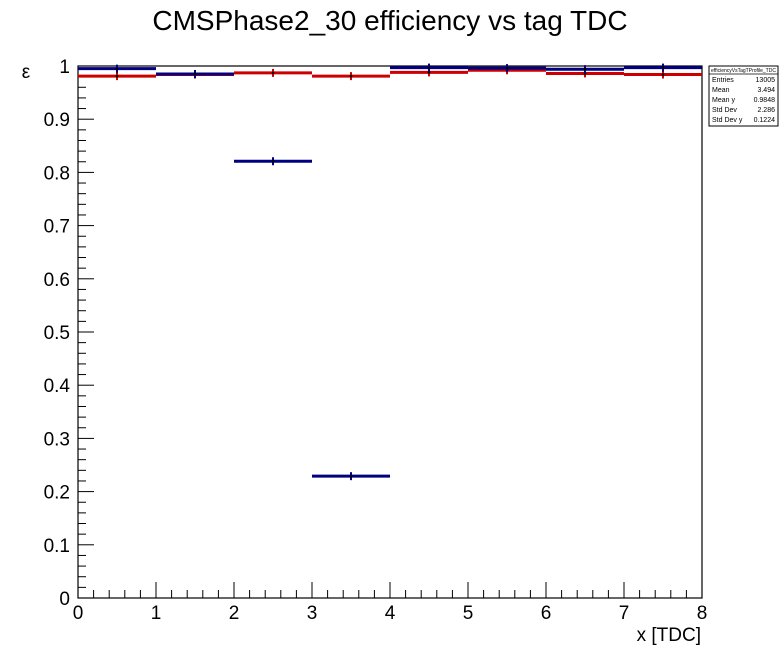 The width and height of the screenshot is (781, 665). What do you see at coordinates (64, 599) in the screenshot?
I see `y-tick-label: 0` at bounding box center [64, 599].